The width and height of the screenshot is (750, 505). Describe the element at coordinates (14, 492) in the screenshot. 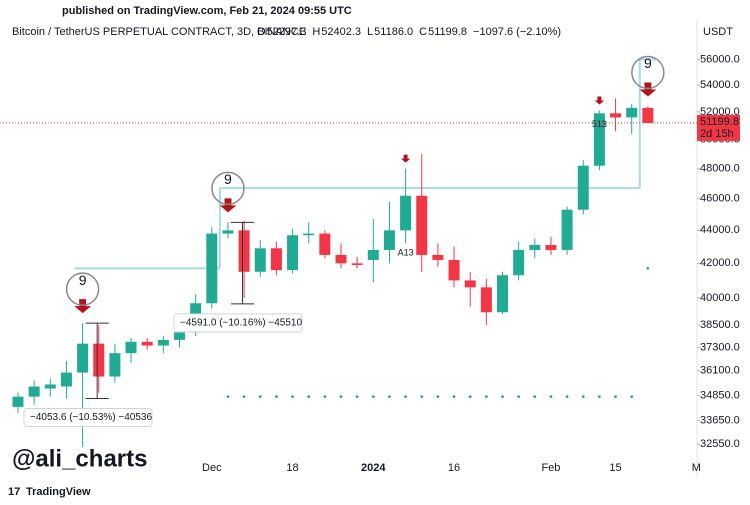

I see `logo-mark: 17` at that location.